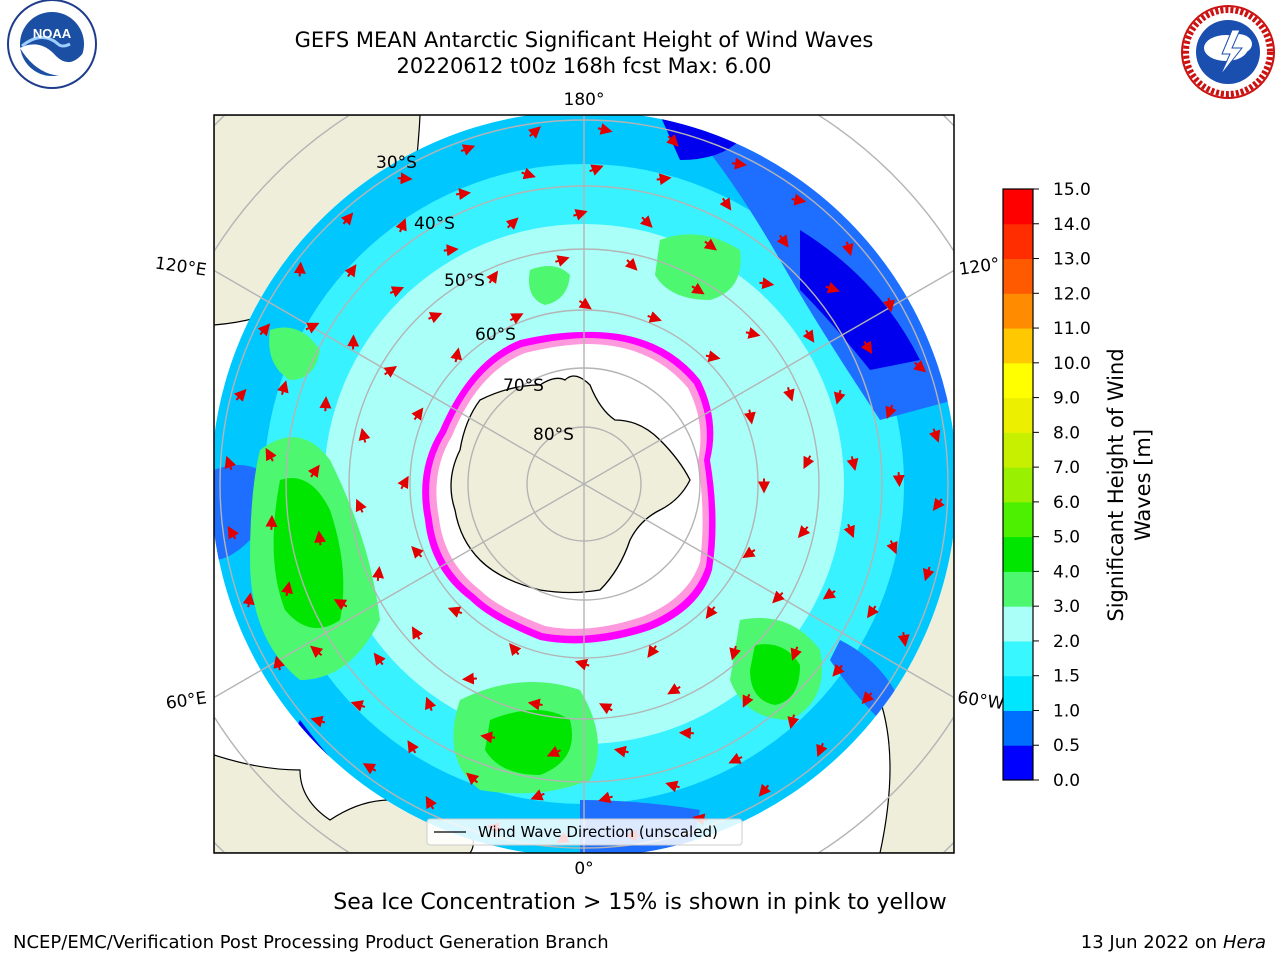 The height and width of the screenshot is (960, 1280). What do you see at coordinates (553, 435) in the screenshot?
I see `lat-label-80s: 80°S` at bounding box center [553, 435].